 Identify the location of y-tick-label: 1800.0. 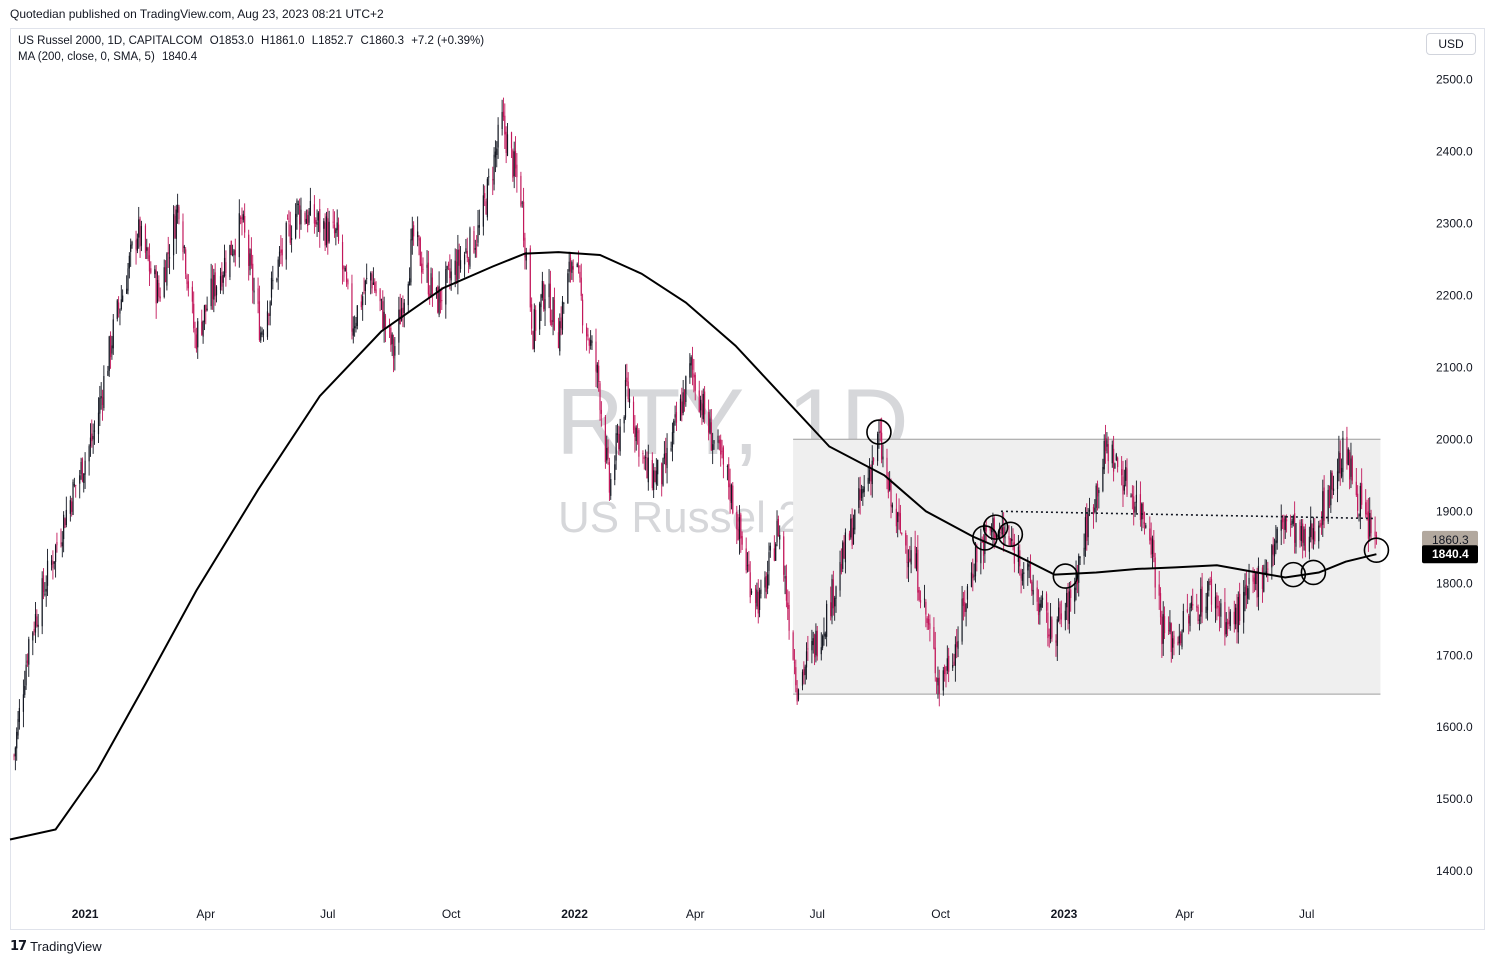
(1454, 583).